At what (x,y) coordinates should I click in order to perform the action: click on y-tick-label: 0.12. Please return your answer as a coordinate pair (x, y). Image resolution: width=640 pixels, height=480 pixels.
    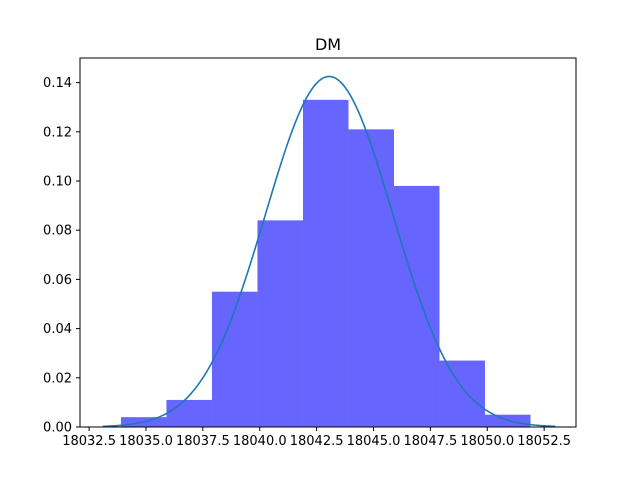
    Looking at the image, I should click on (57, 132).